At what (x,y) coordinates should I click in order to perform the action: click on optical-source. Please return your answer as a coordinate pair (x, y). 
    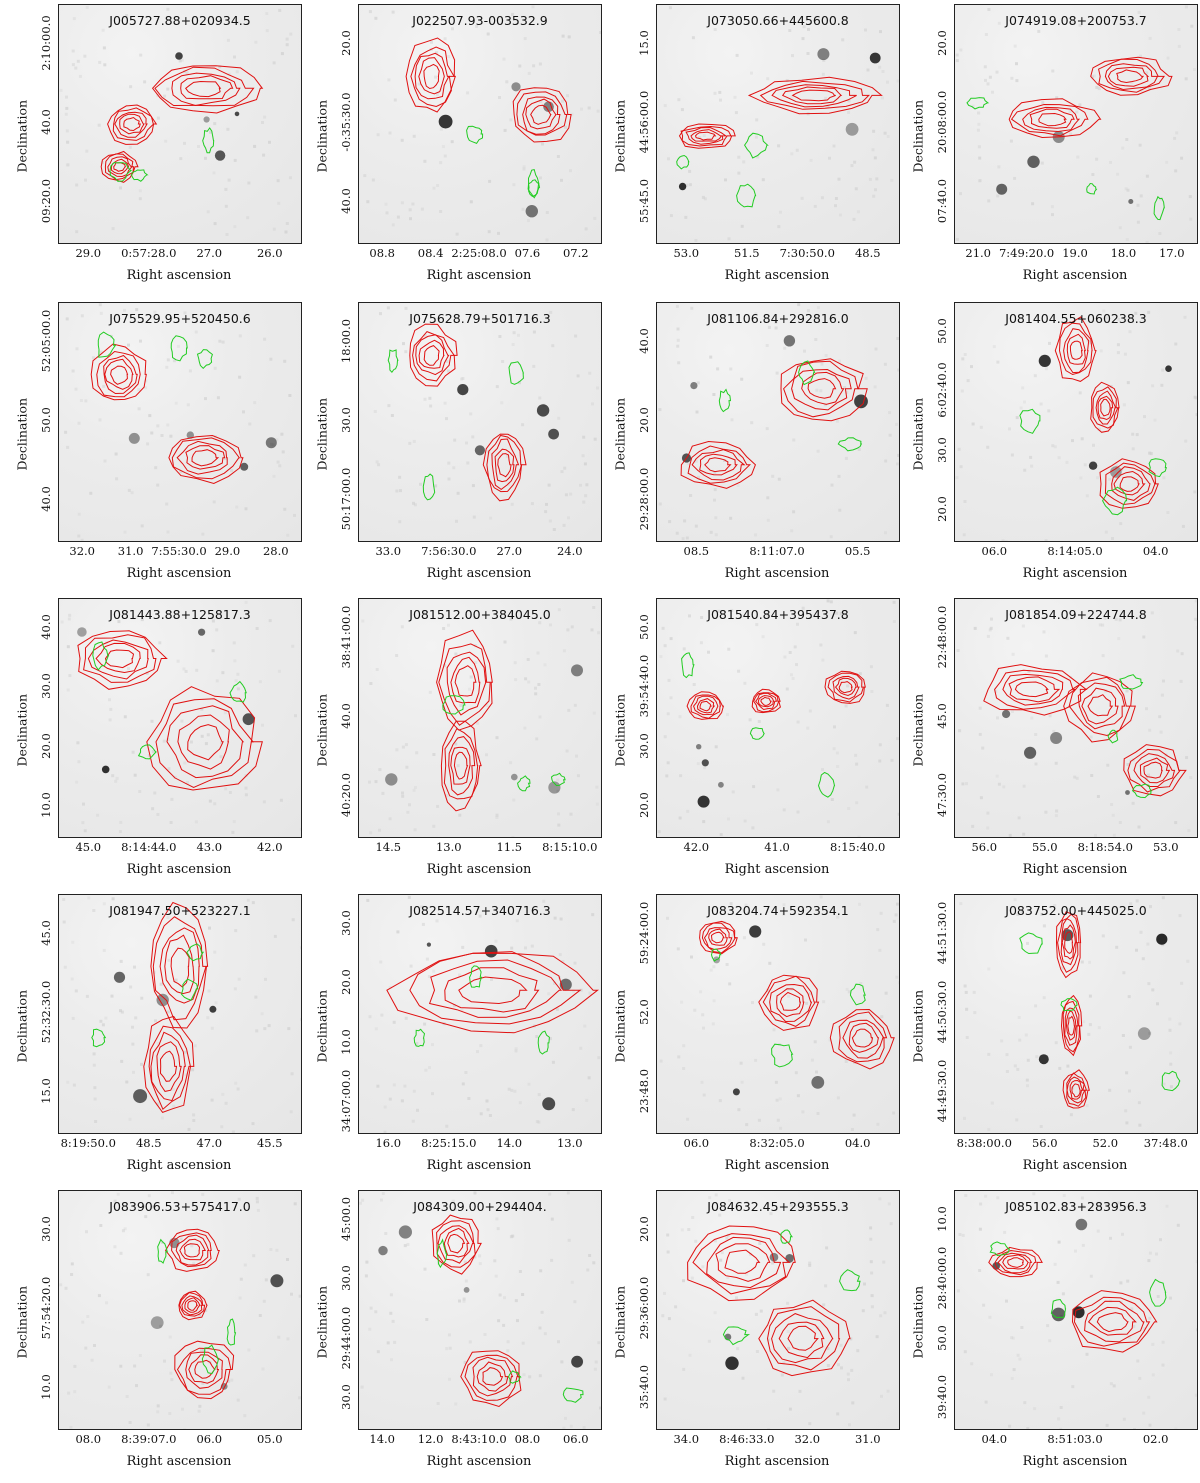
    Looking at the image, I should click on (548, 1103).